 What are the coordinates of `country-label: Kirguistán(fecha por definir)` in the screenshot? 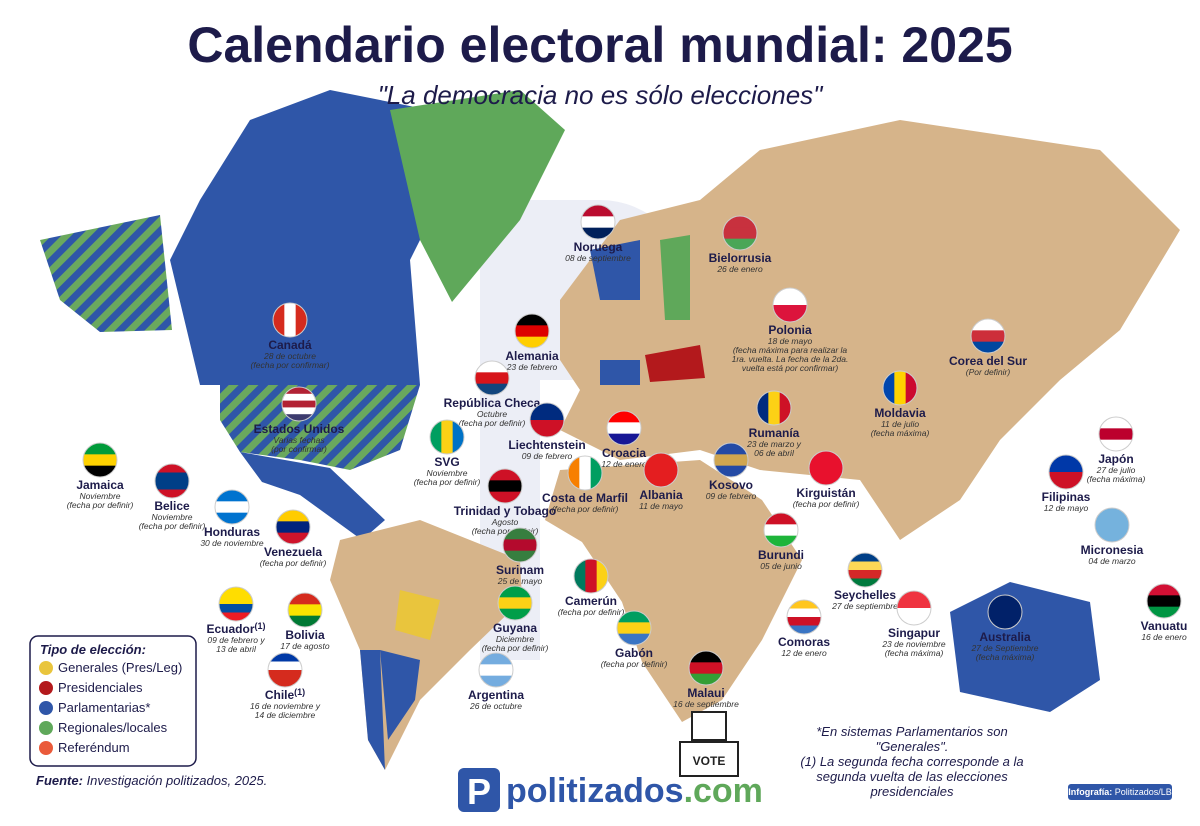 It's located at (826, 479).